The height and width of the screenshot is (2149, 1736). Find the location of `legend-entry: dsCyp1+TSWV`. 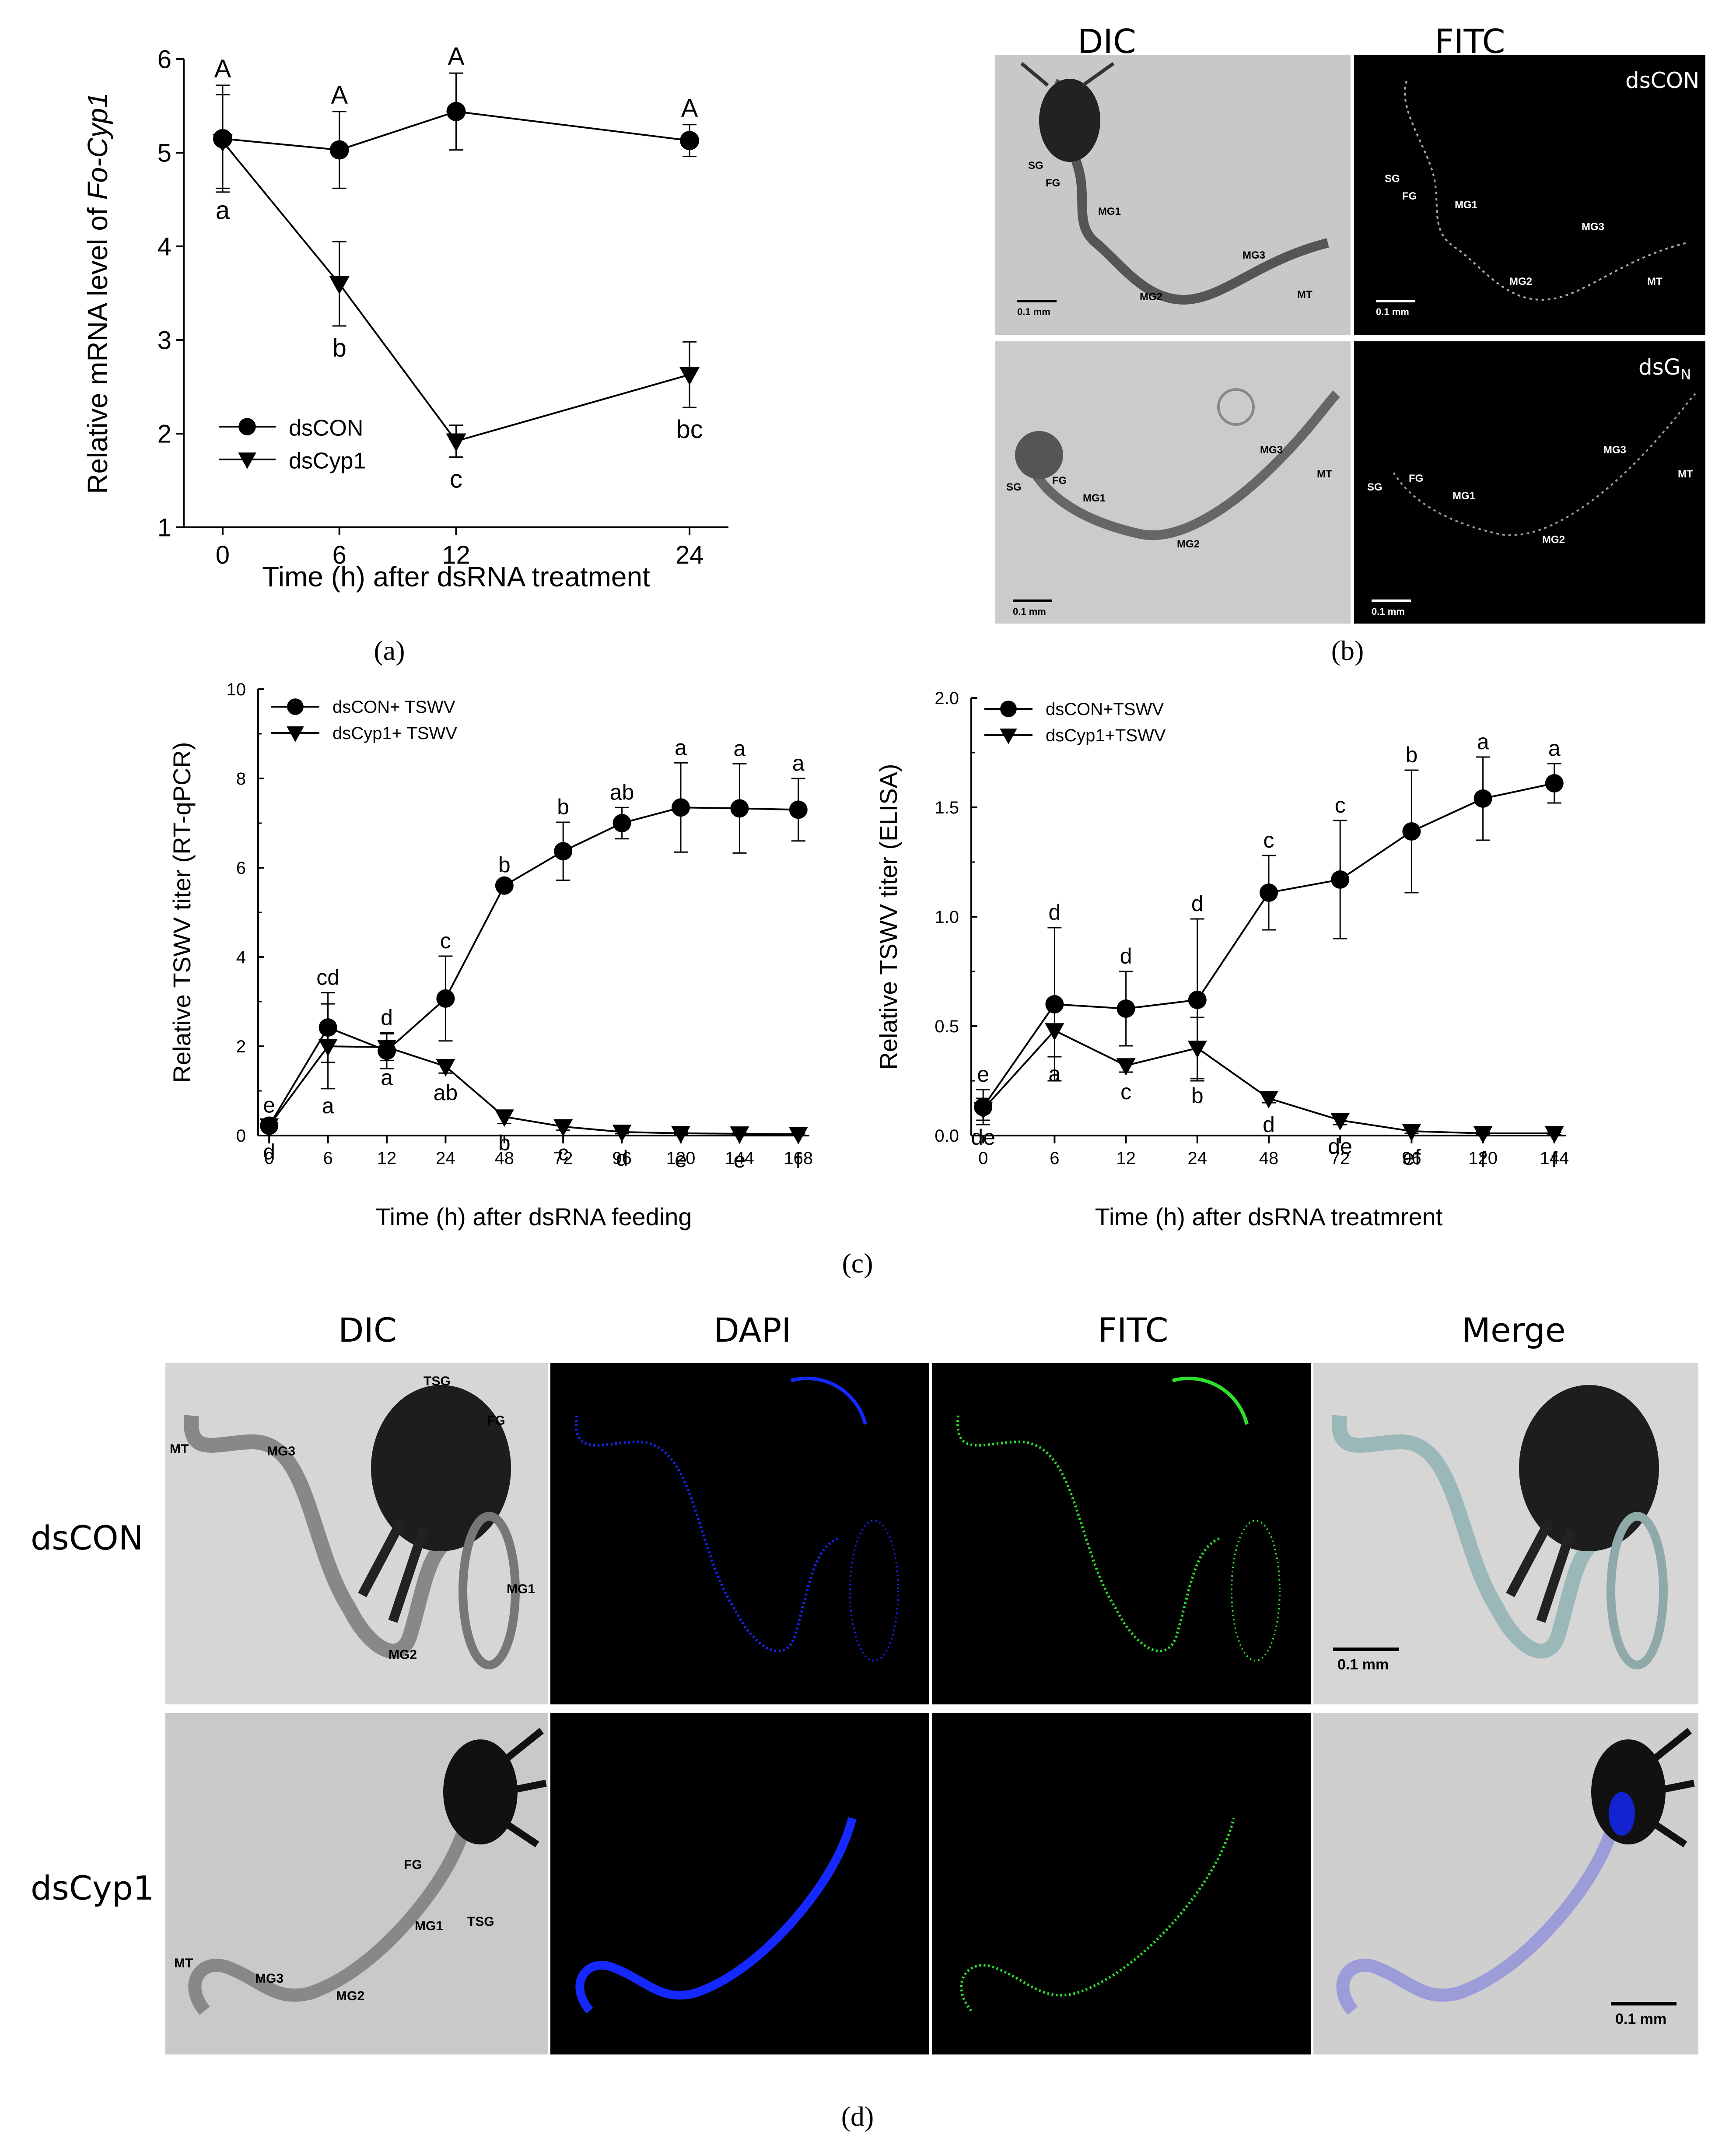

legend-entry: dsCyp1+TSWV is located at coordinates (1075, 736).